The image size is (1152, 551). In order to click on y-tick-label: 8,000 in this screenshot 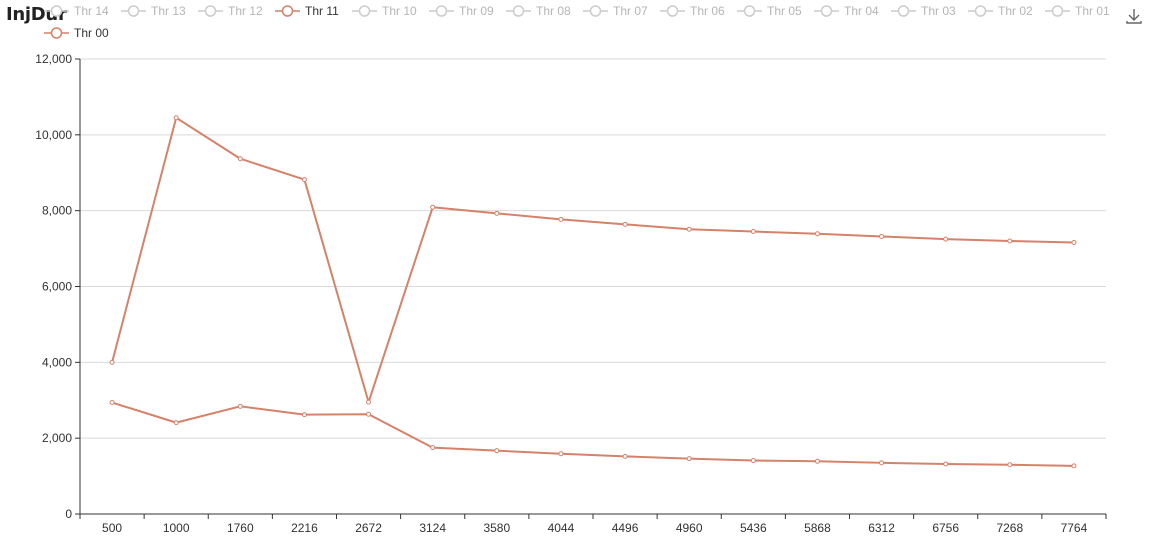, I will do `click(57, 211)`.